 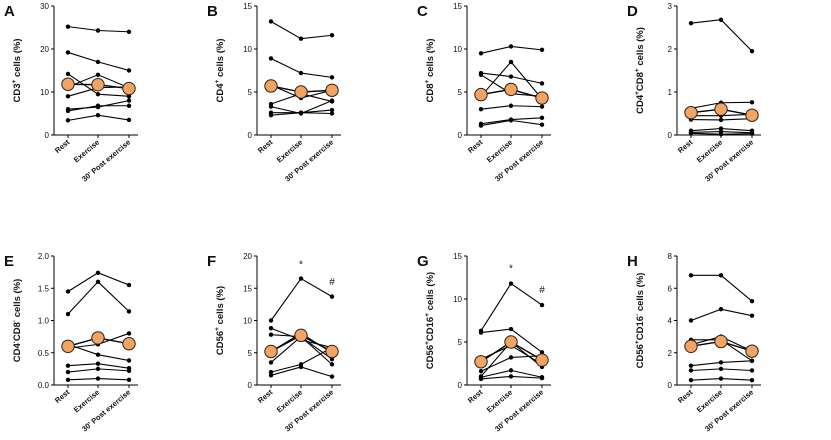 I want to click on y-tick-label: 0.5, so click(x=44, y=353).